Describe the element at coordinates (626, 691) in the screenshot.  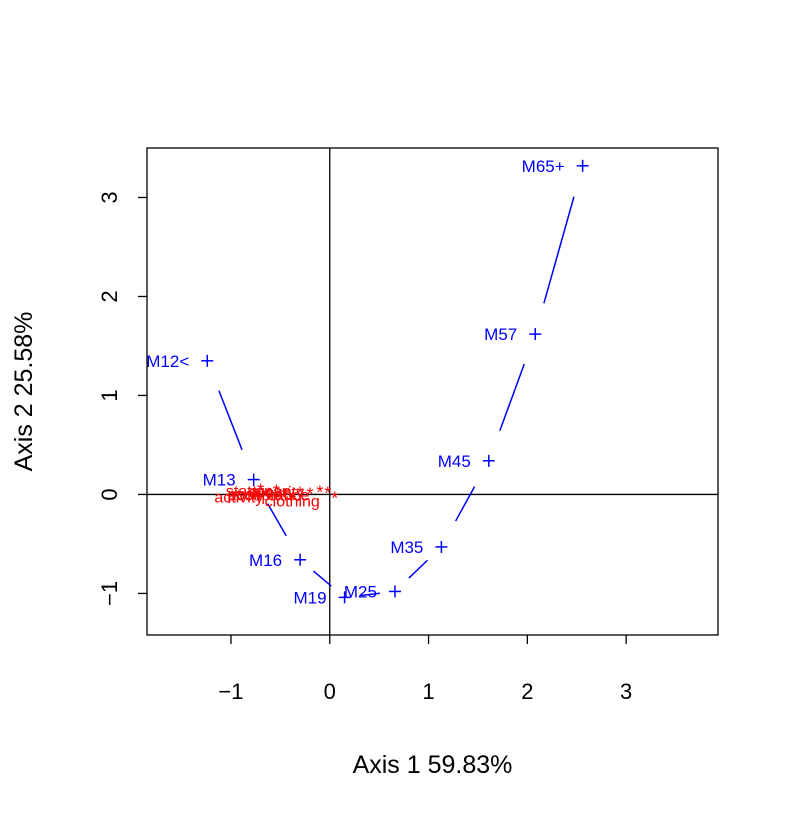
I see `x-tick-label: 3` at that location.